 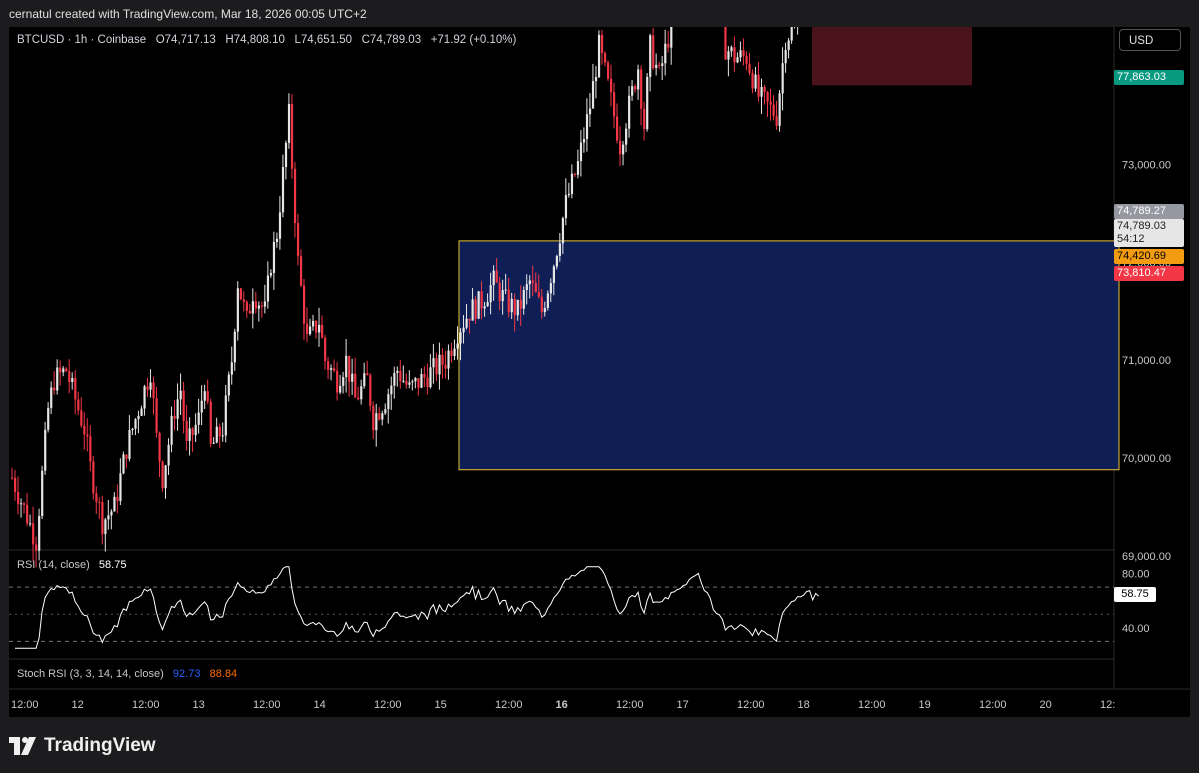 What do you see at coordinates (391, 40) in the screenshot?
I see `ohlc-close: C74,789.03` at bounding box center [391, 40].